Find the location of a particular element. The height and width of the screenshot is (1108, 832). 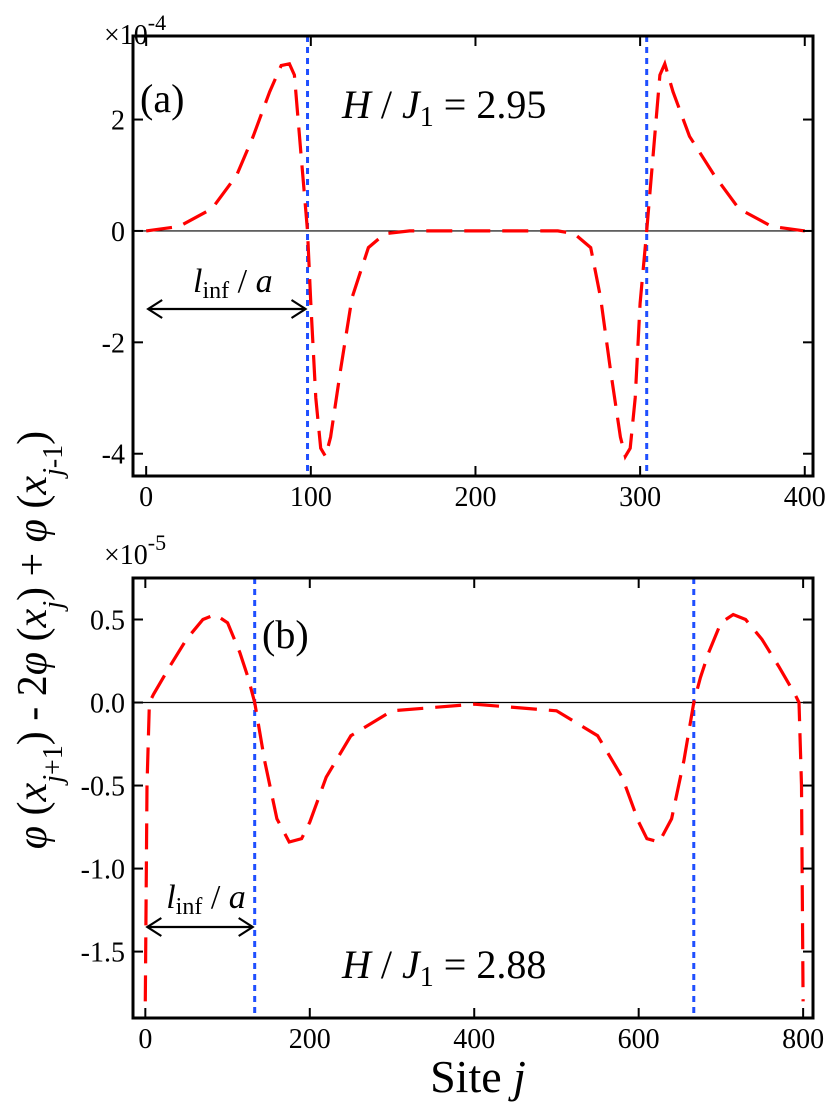

y-tick-label: 0.5 is located at coordinates (107, 621).